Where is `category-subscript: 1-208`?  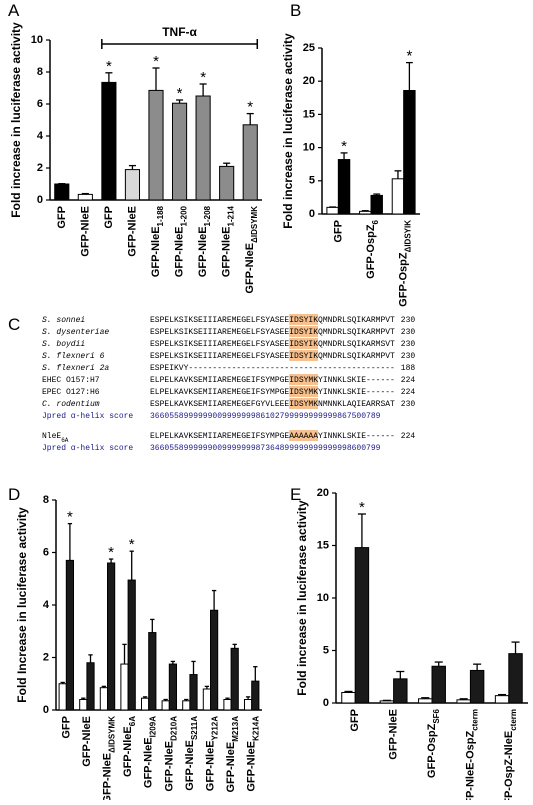 category-subscript: 1-208 is located at coordinates (207, 215).